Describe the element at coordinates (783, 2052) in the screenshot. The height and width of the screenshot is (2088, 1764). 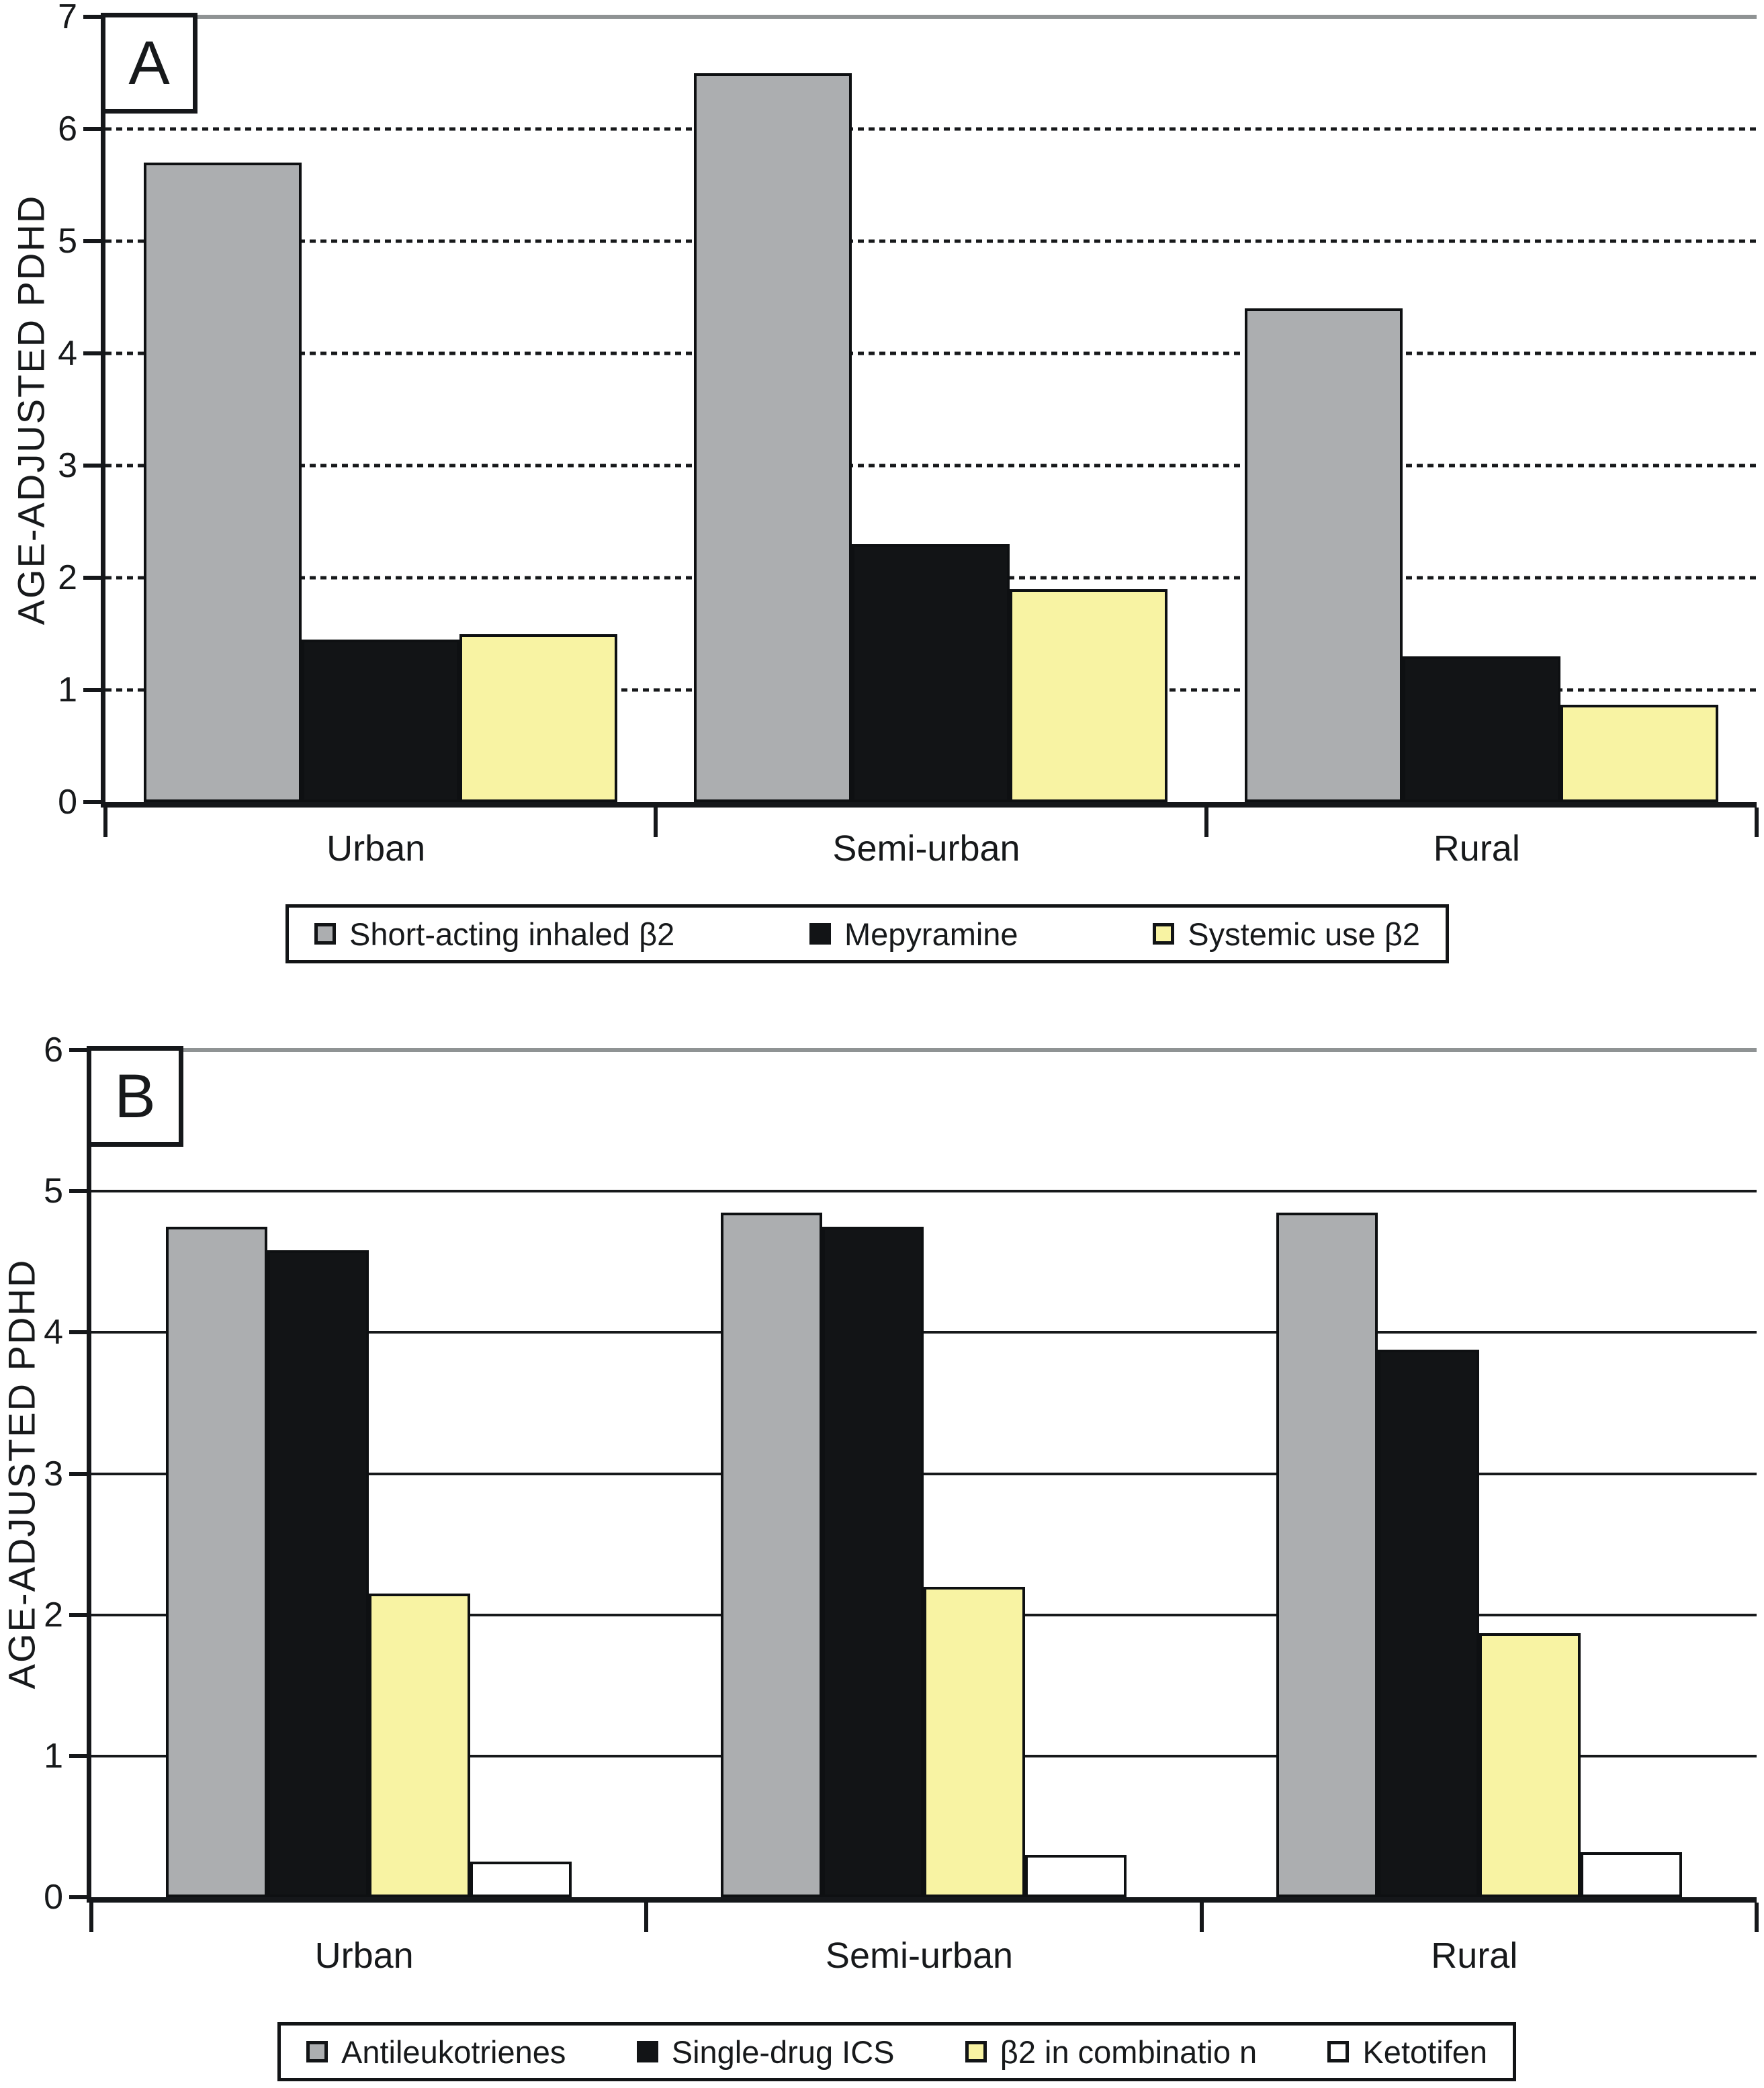
I see `legend-label: Single-drug ICS` at that location.